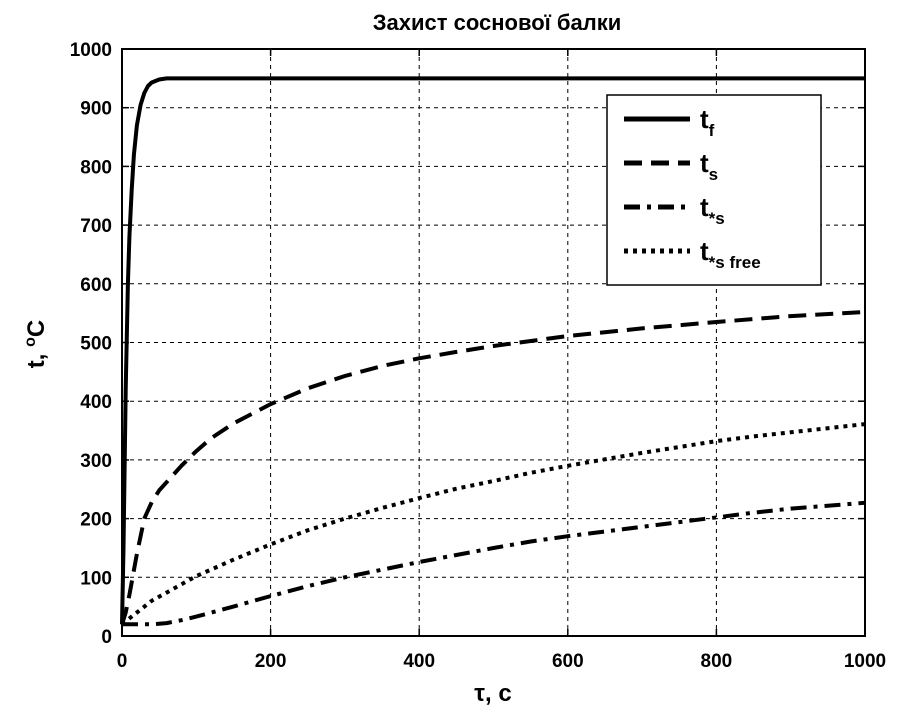 This screenshot has height=705, width=898. Describe the element at coordinates (865, 661) in the screenshot. I see `x-tick-label: 1000` at that location.